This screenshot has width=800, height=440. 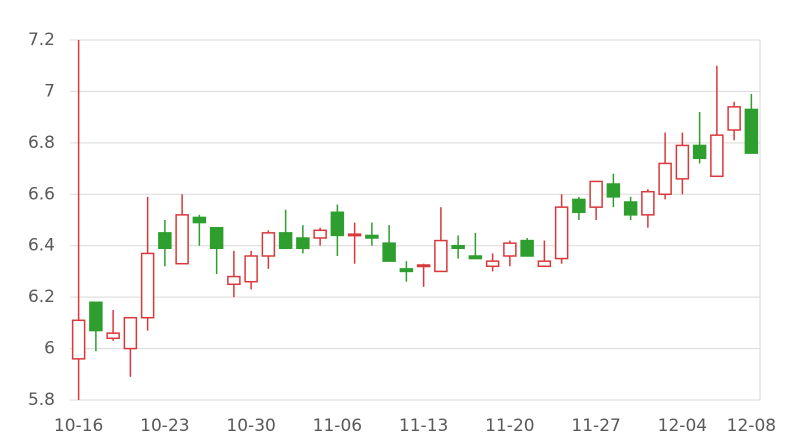 What do you see at coordinates (423, 426) in the screenshot?
I see `x-tick-label: 11-13` at bounding box center [423, 426].